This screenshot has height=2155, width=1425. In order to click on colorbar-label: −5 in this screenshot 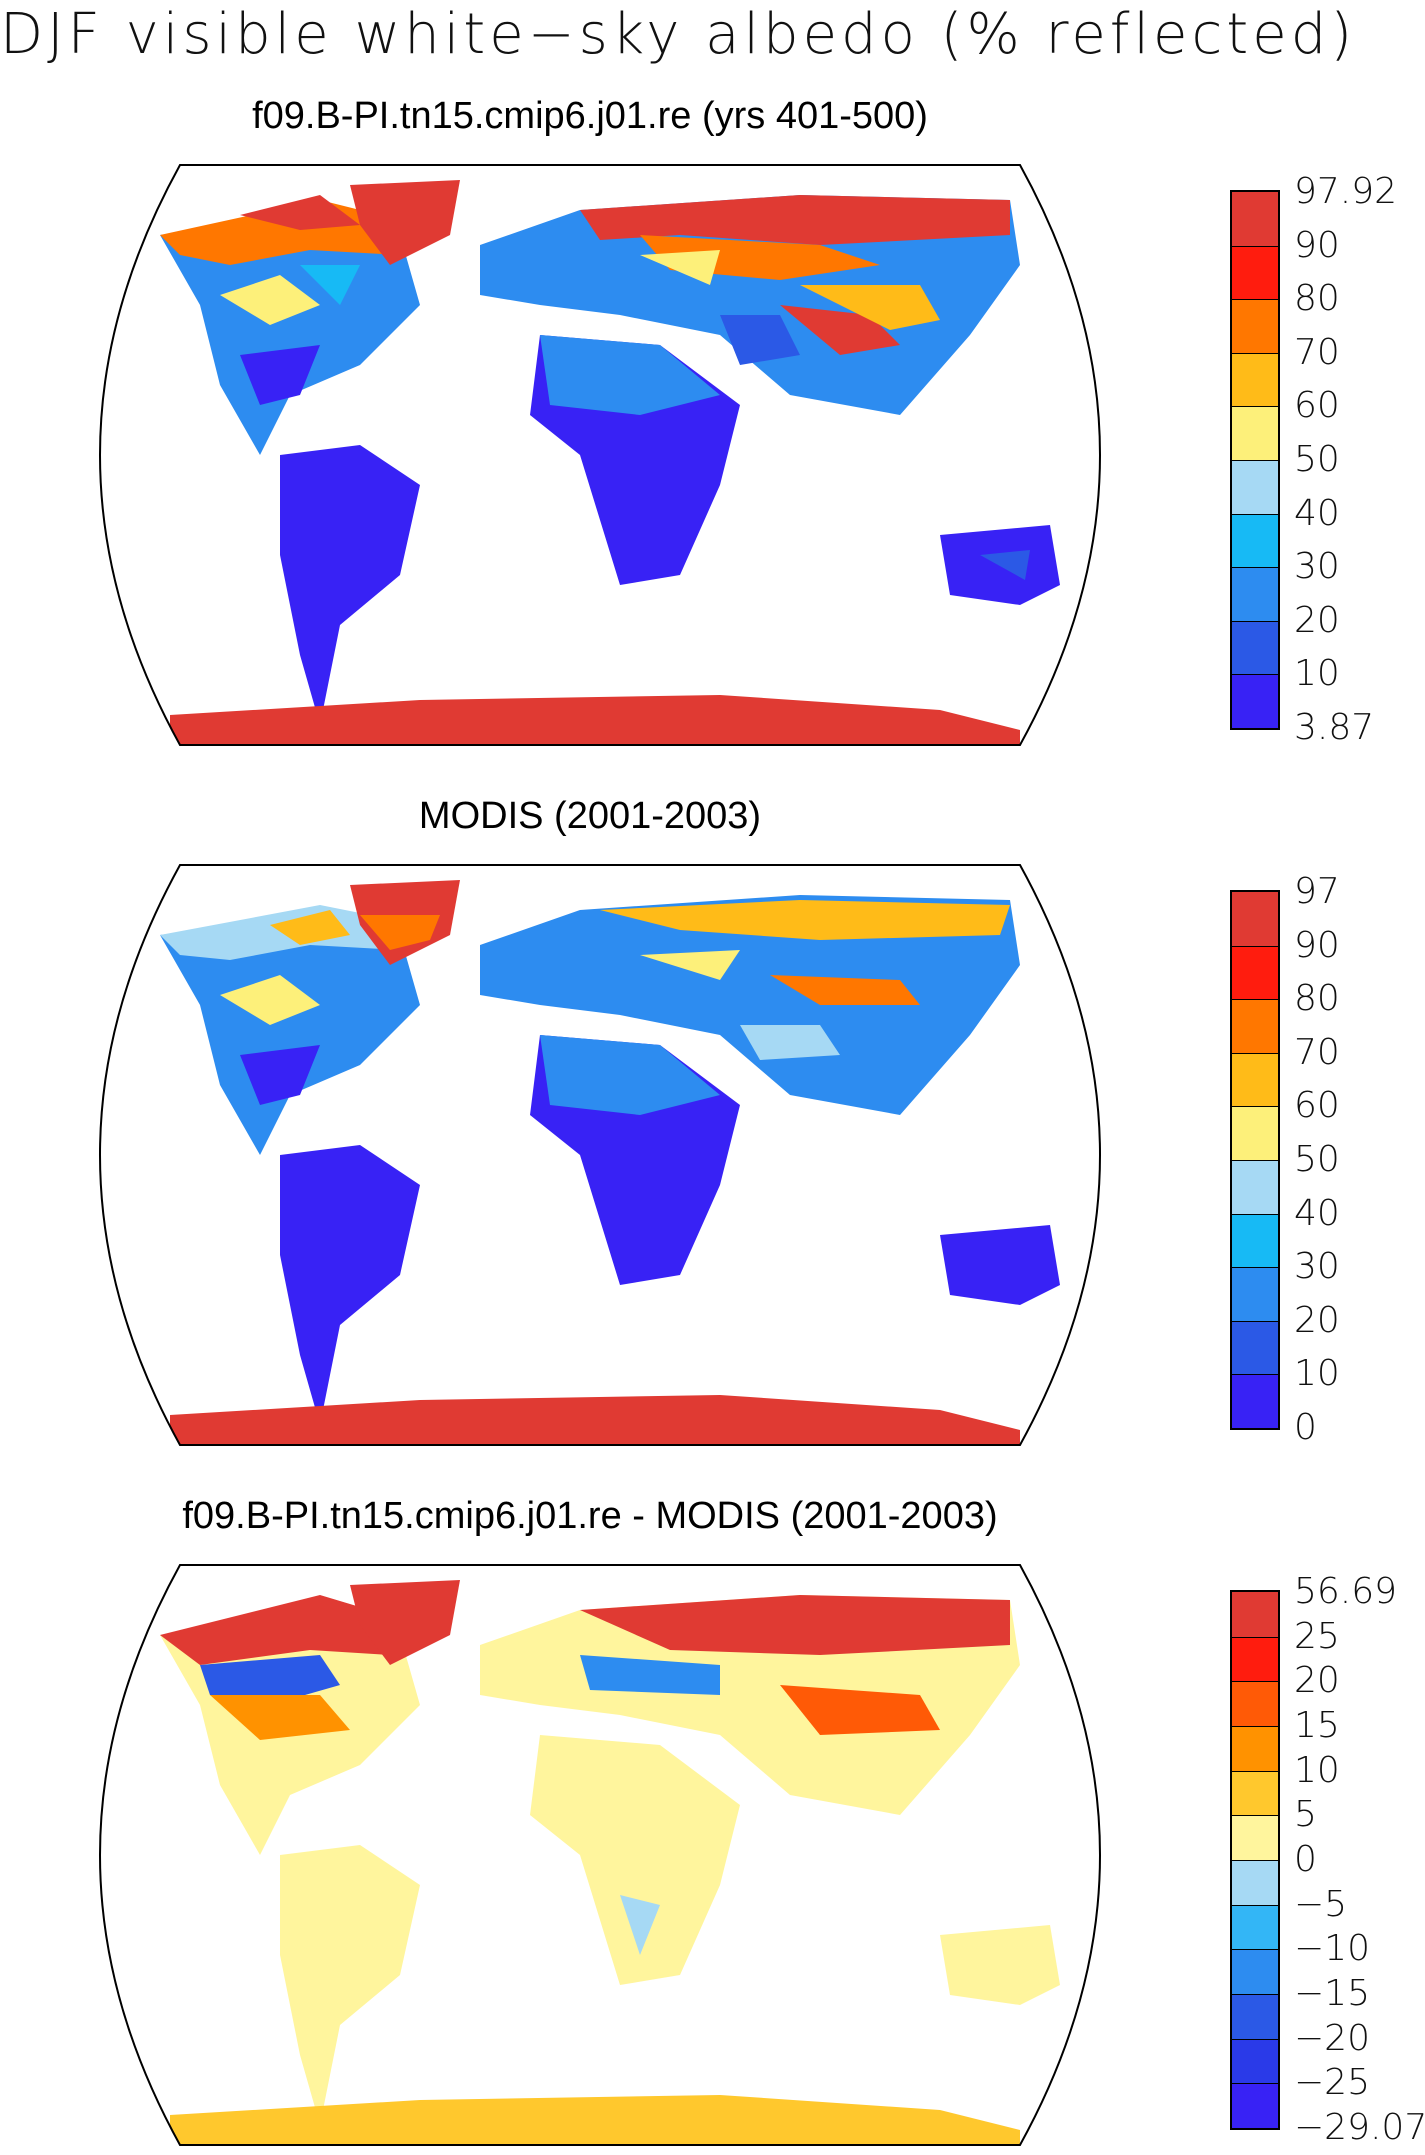, I will do `click(1321, 1904)`.